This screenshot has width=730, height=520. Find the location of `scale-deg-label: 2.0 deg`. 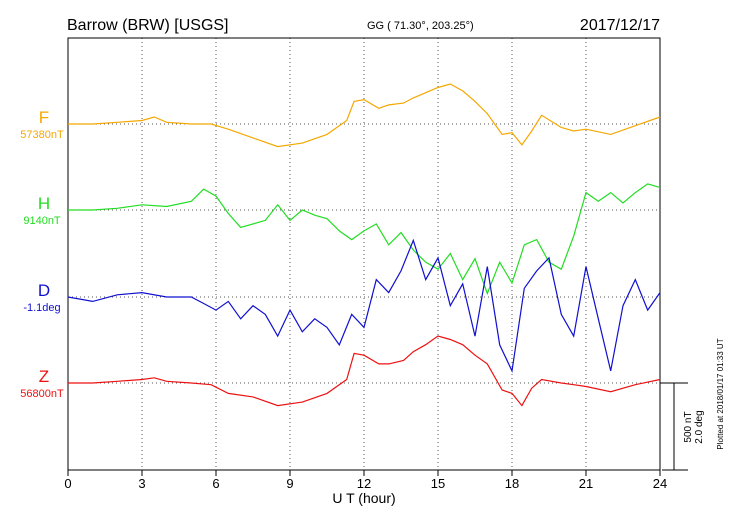

scale-deg-label: 2.0 deg is located at coordinates (699, 426).